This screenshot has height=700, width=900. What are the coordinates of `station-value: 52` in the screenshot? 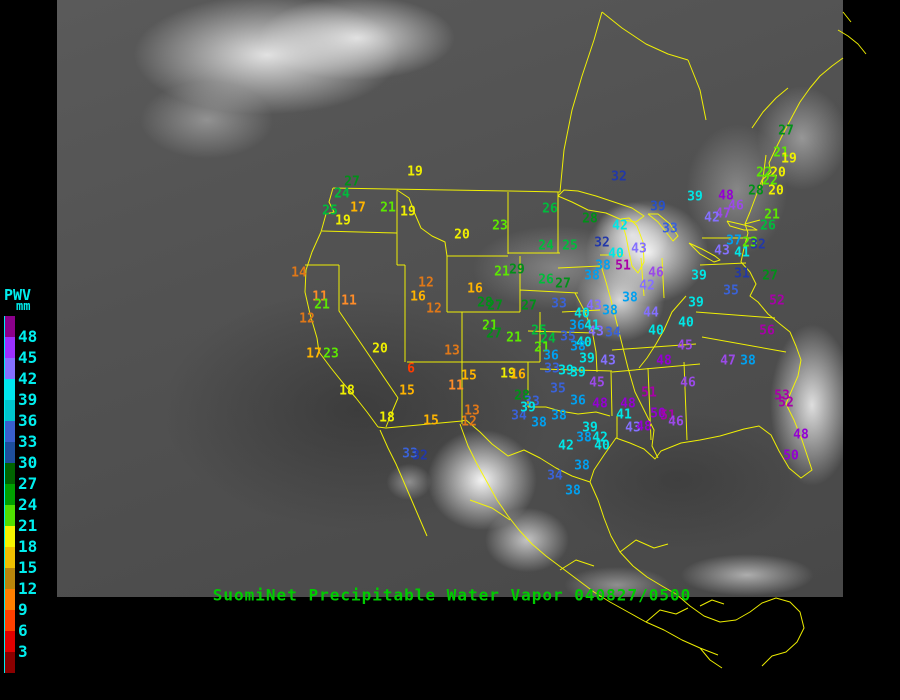 It's located at (786, 403).